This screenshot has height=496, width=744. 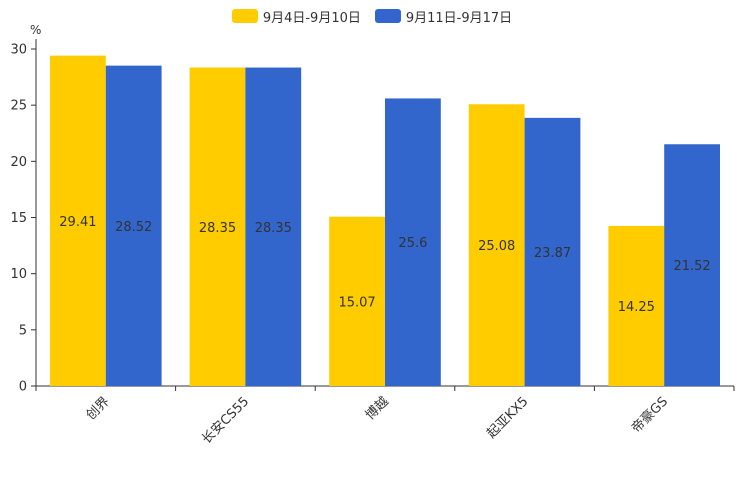 I want to click on data-label: 15.07, so click(x=356, y=302).